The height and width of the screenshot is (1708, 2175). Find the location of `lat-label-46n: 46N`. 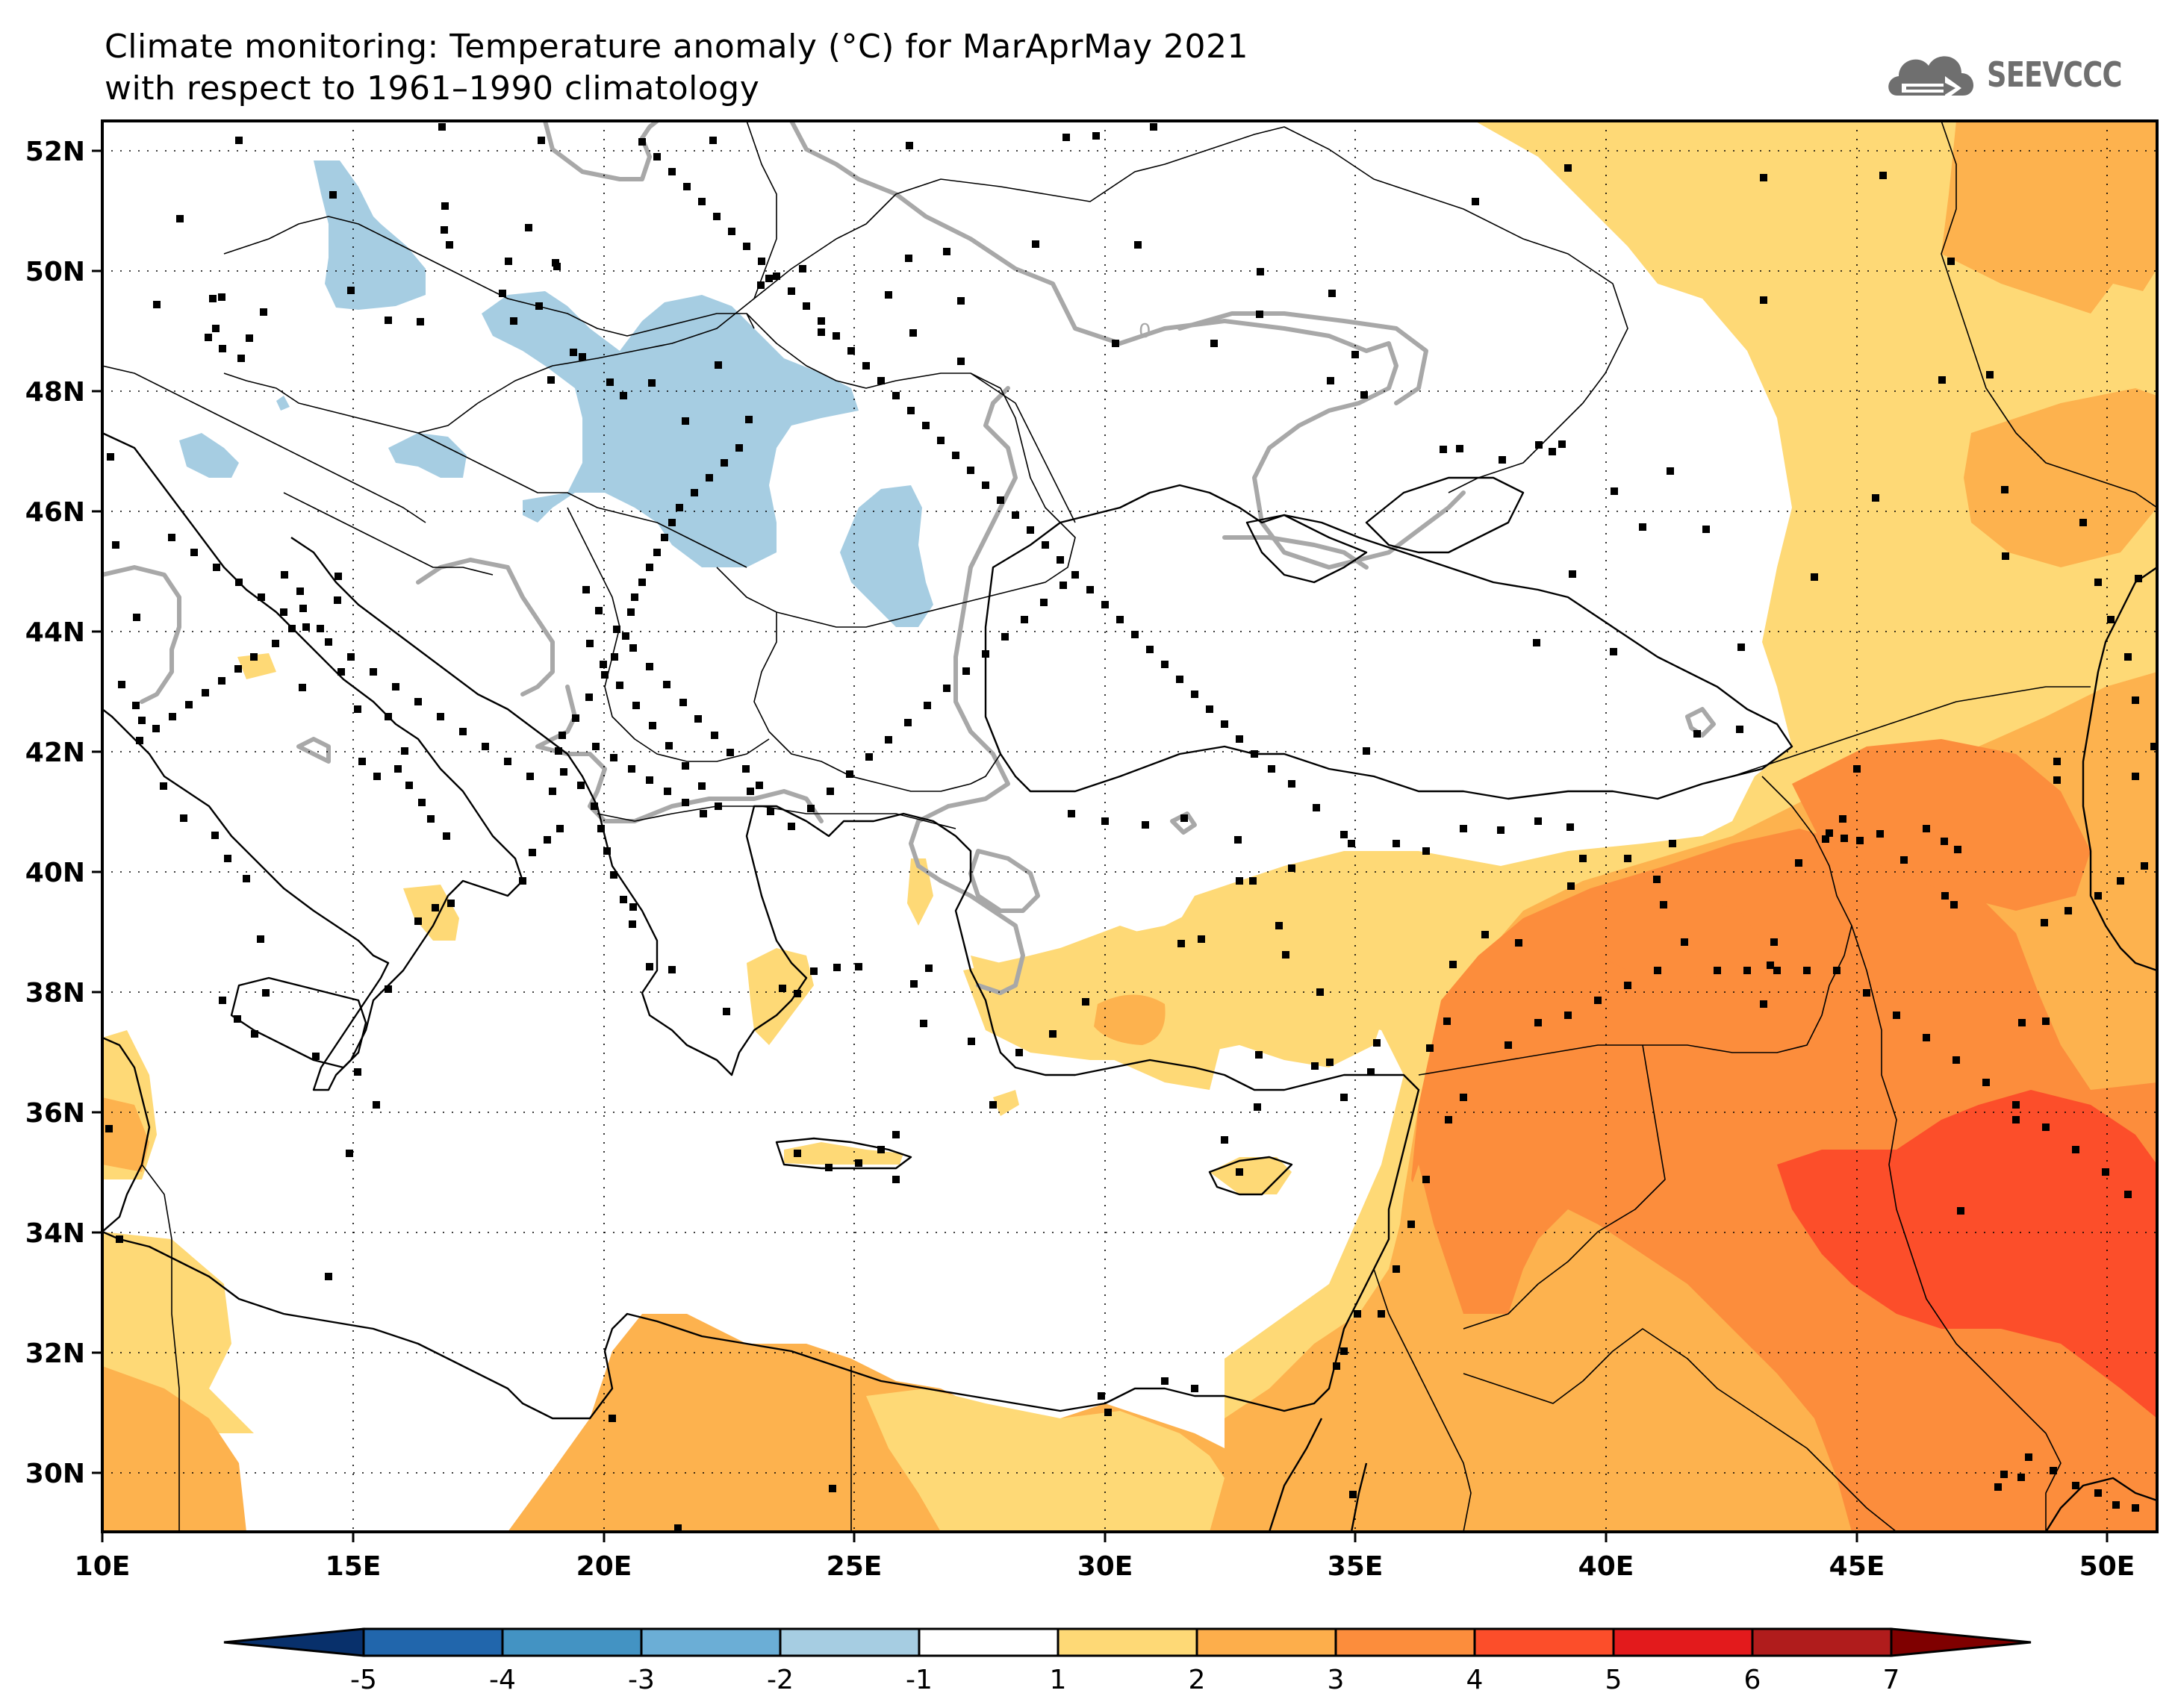

lat-label-46n: 46N is located at coordinates (55, 512).